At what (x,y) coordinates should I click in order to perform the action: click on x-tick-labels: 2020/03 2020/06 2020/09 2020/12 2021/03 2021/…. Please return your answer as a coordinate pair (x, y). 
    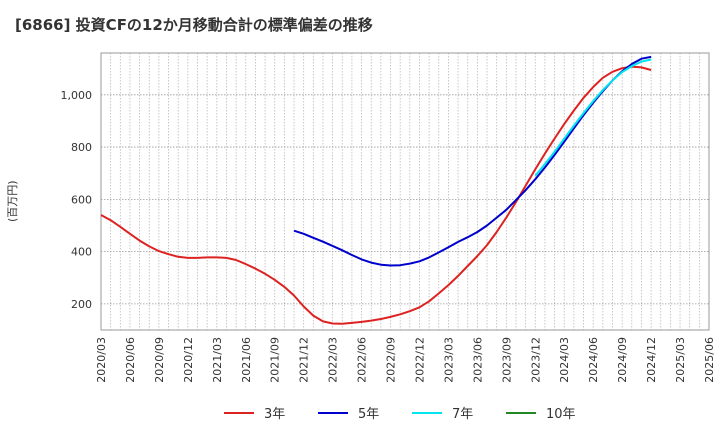
    Looking at the image, I should click on (405, 360).